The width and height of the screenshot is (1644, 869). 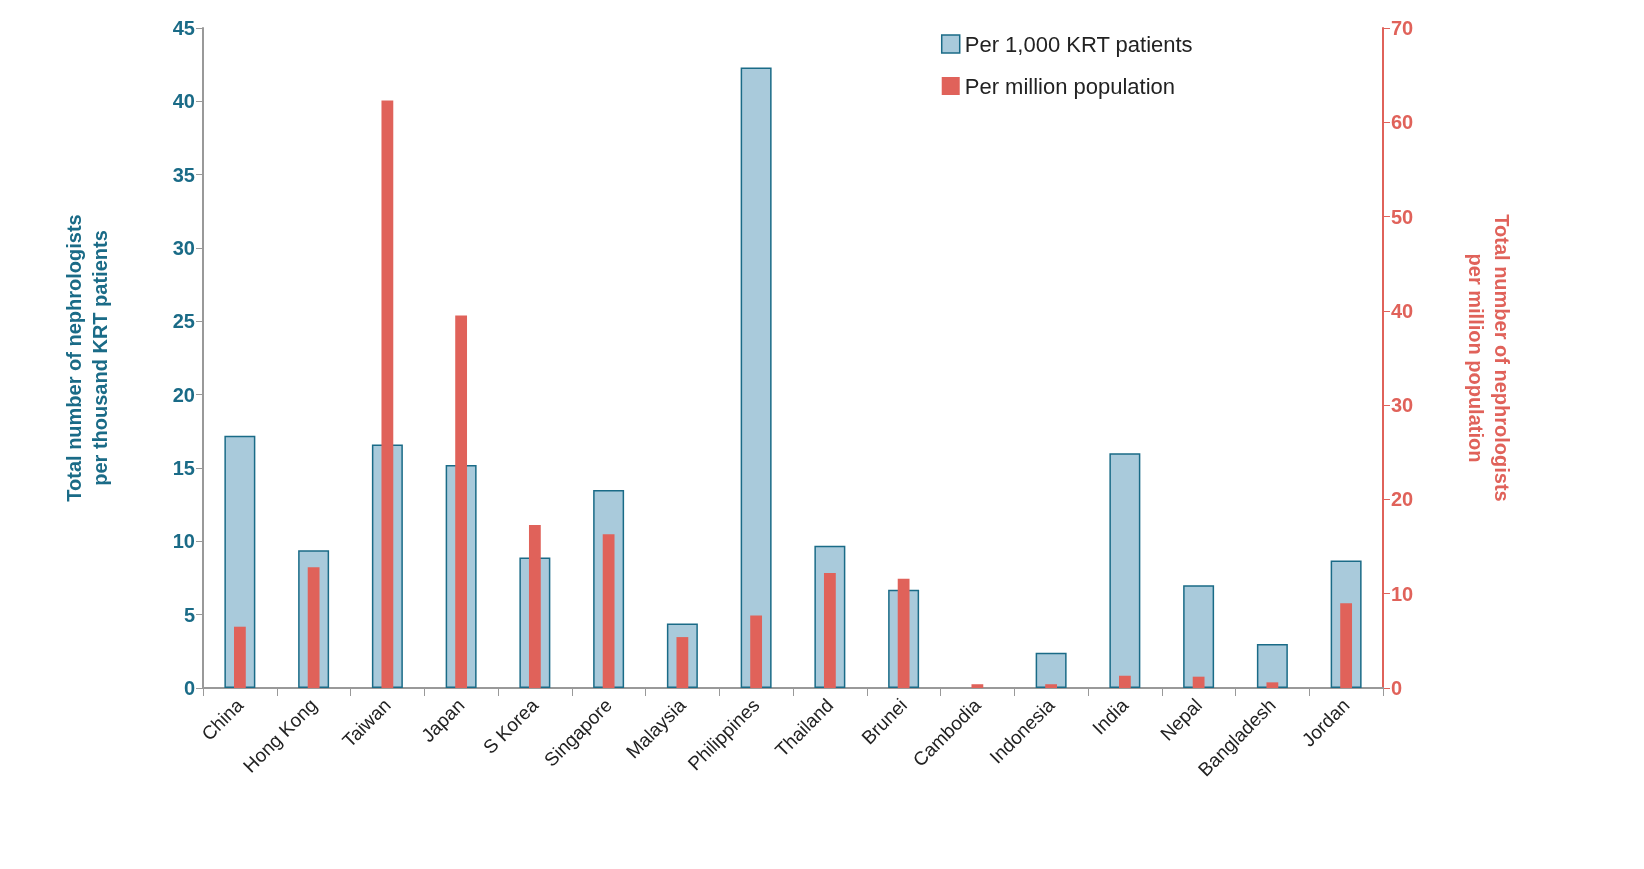 I want to click on y-tick-label: 30, so click(x=183, y=248).